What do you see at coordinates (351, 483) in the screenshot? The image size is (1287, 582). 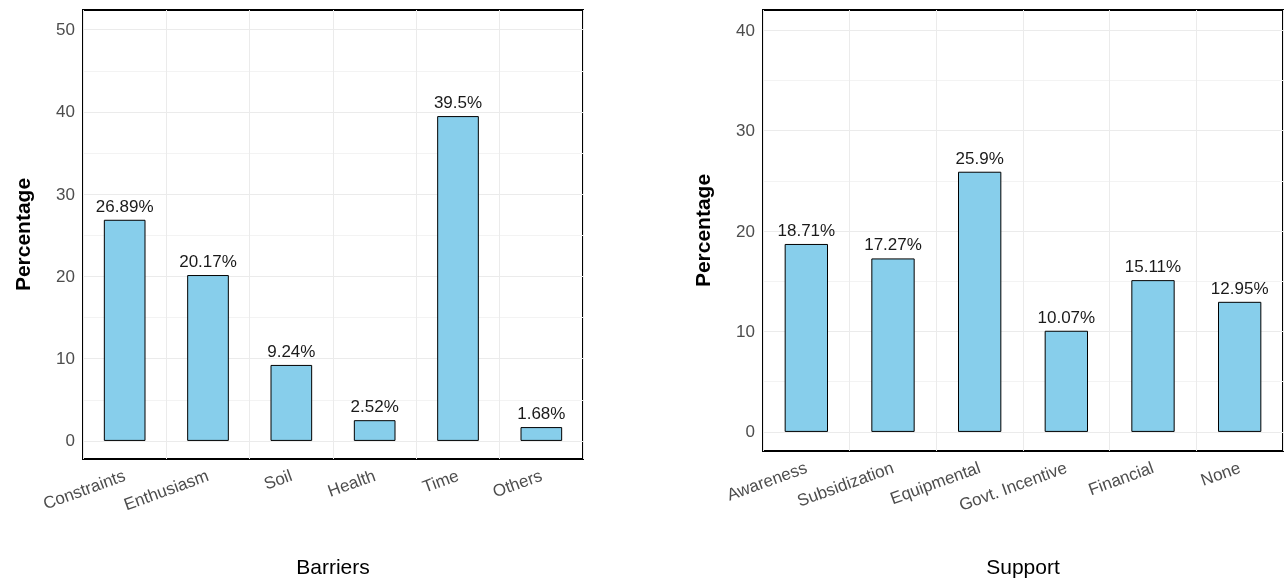 I see `x-tick-label: Health` at bounding box center [351, 483].